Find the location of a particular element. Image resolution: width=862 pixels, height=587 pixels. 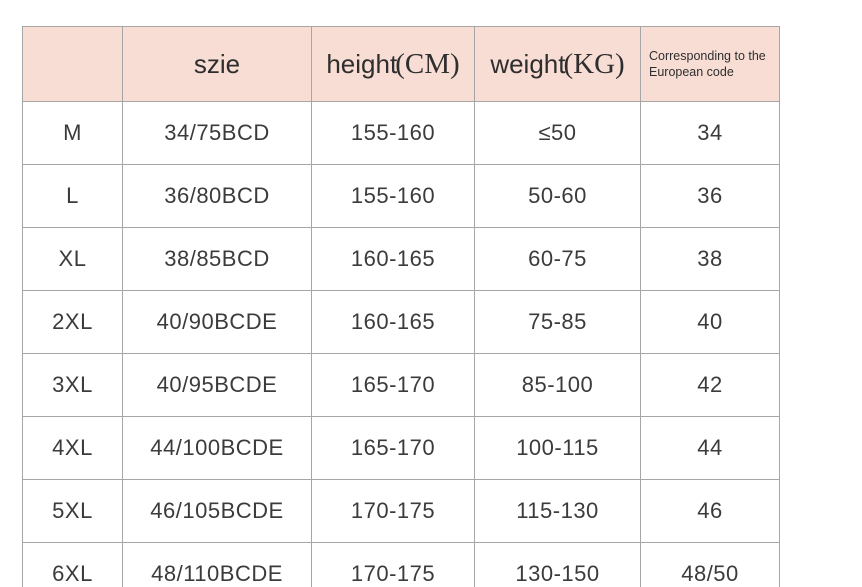

cell-size-label: 4XL is located at coordinates (72, 448).